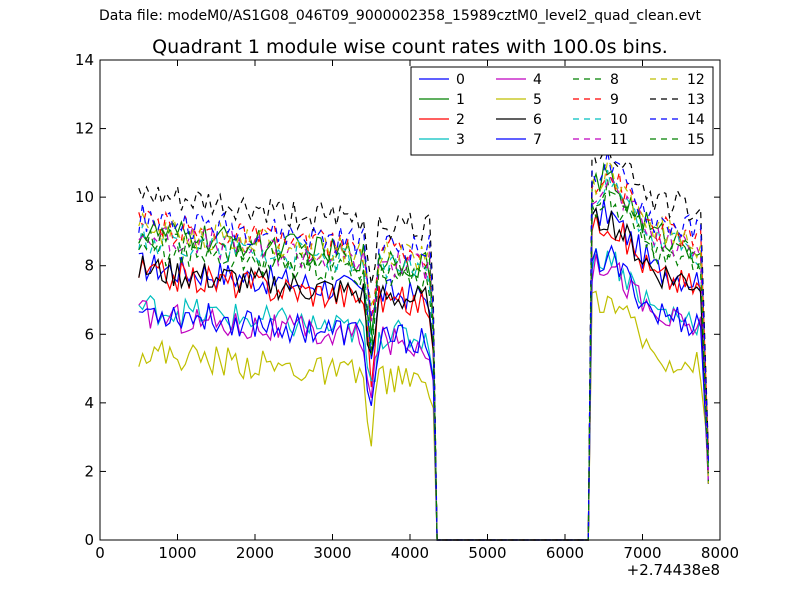  Describe the element at coordinates (565, 553) in the screenshot. I see `x-tick-label: 6000` at that location.